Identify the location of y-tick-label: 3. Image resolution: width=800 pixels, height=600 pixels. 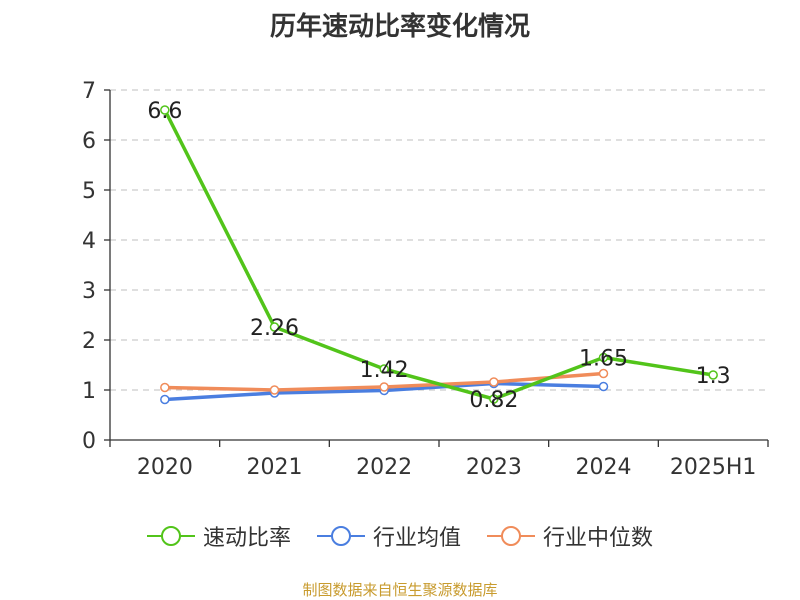
(89, 291).